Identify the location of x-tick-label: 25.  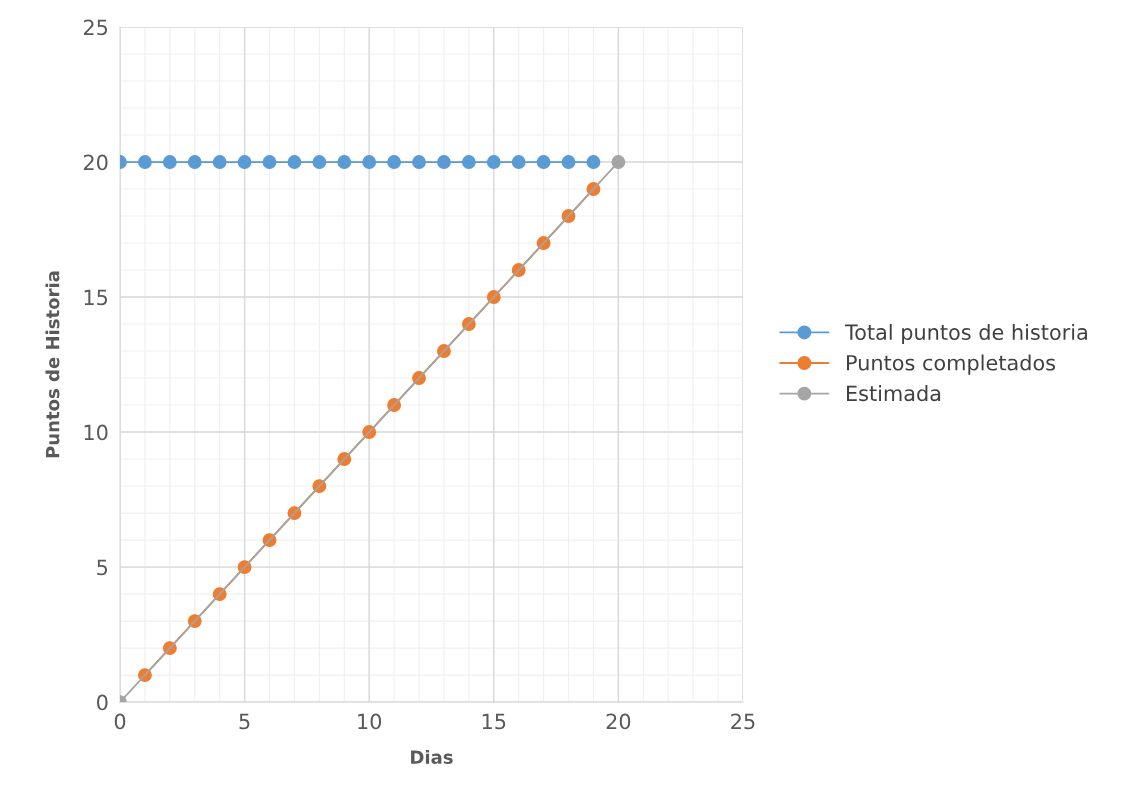
(743, 721).